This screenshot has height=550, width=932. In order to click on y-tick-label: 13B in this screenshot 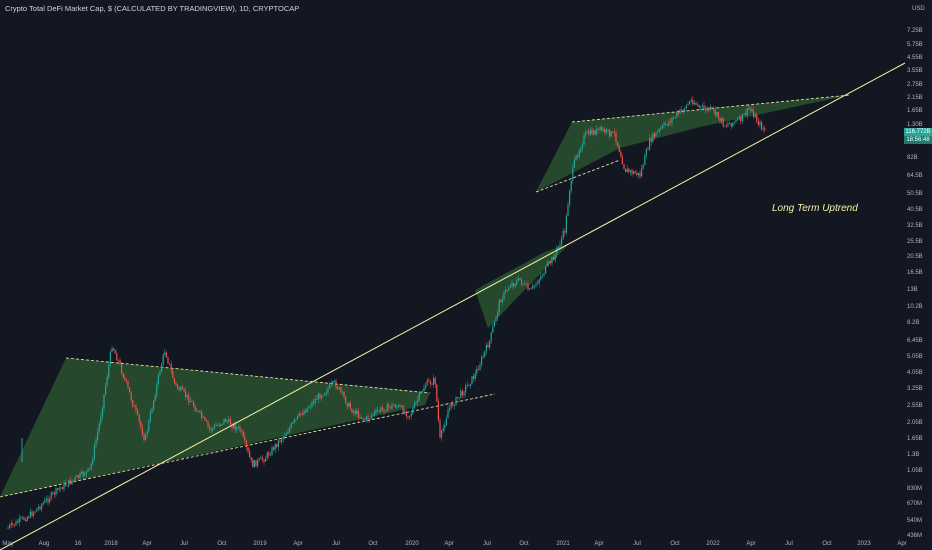, I will do `click(912, 290)`.